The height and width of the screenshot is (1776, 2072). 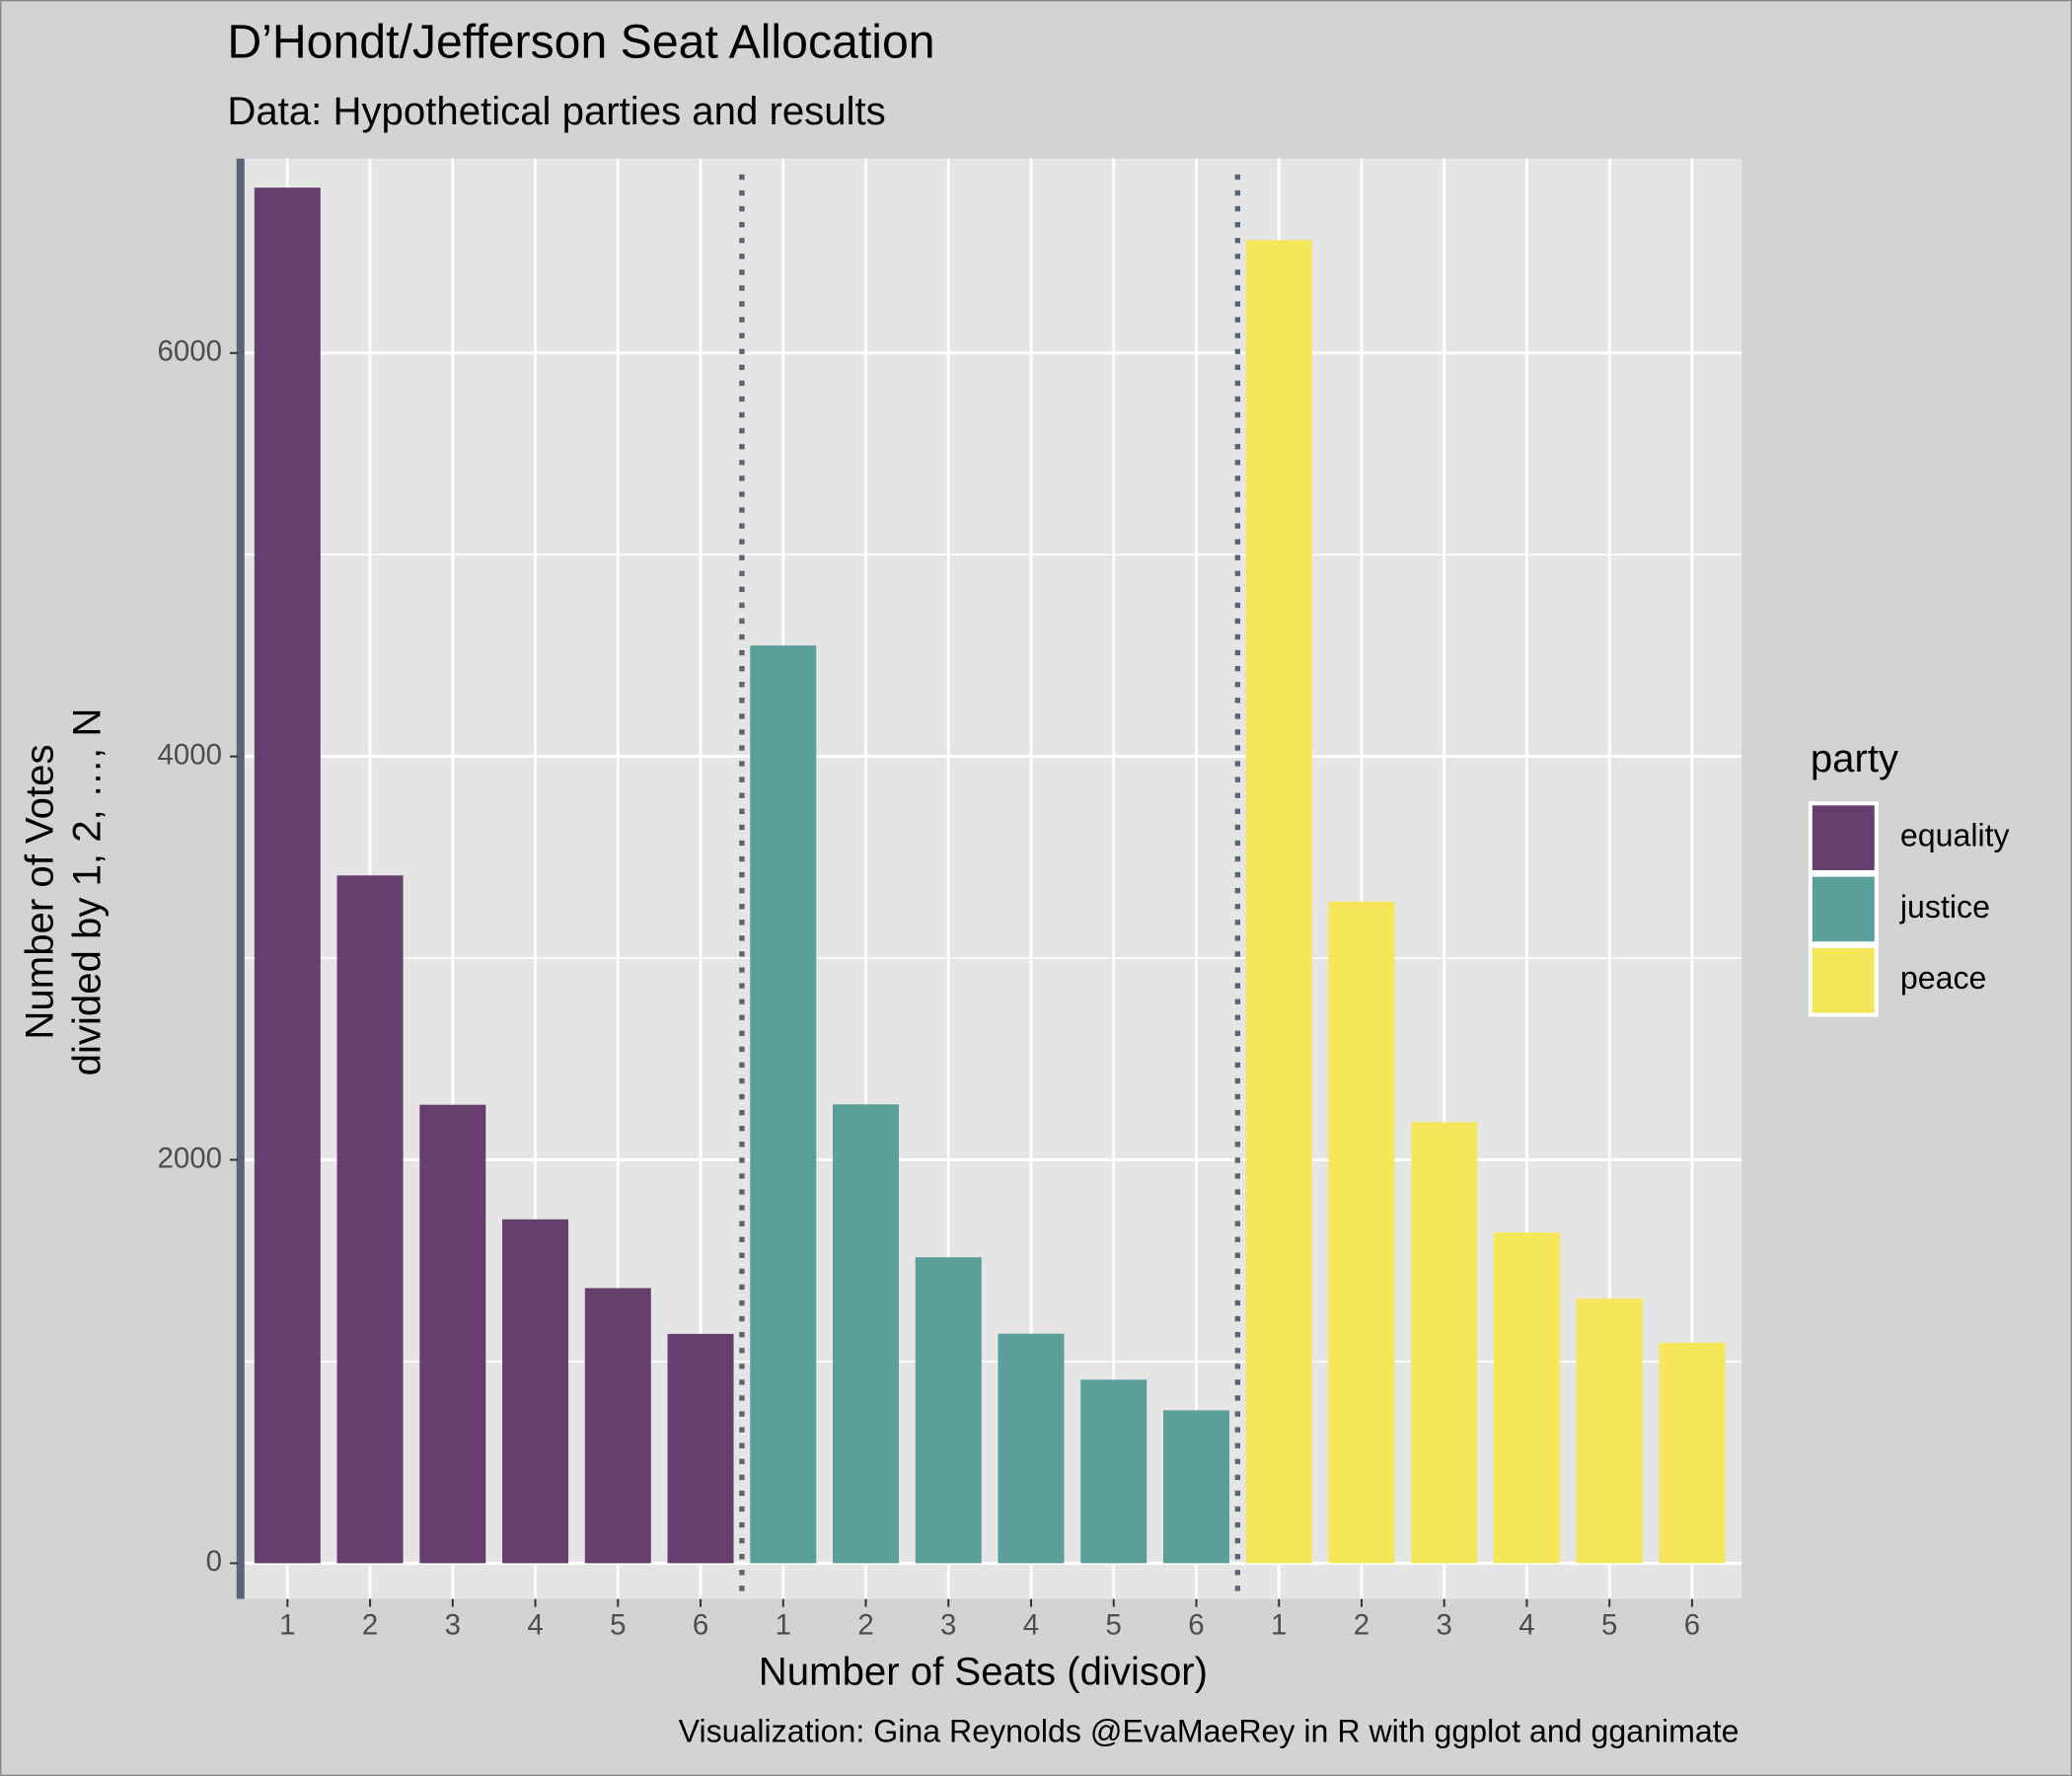 What do you see at coordinates (1955, 836) in the screenshot?
I see `legend-label: equality` at bounding box center [1955, 836].